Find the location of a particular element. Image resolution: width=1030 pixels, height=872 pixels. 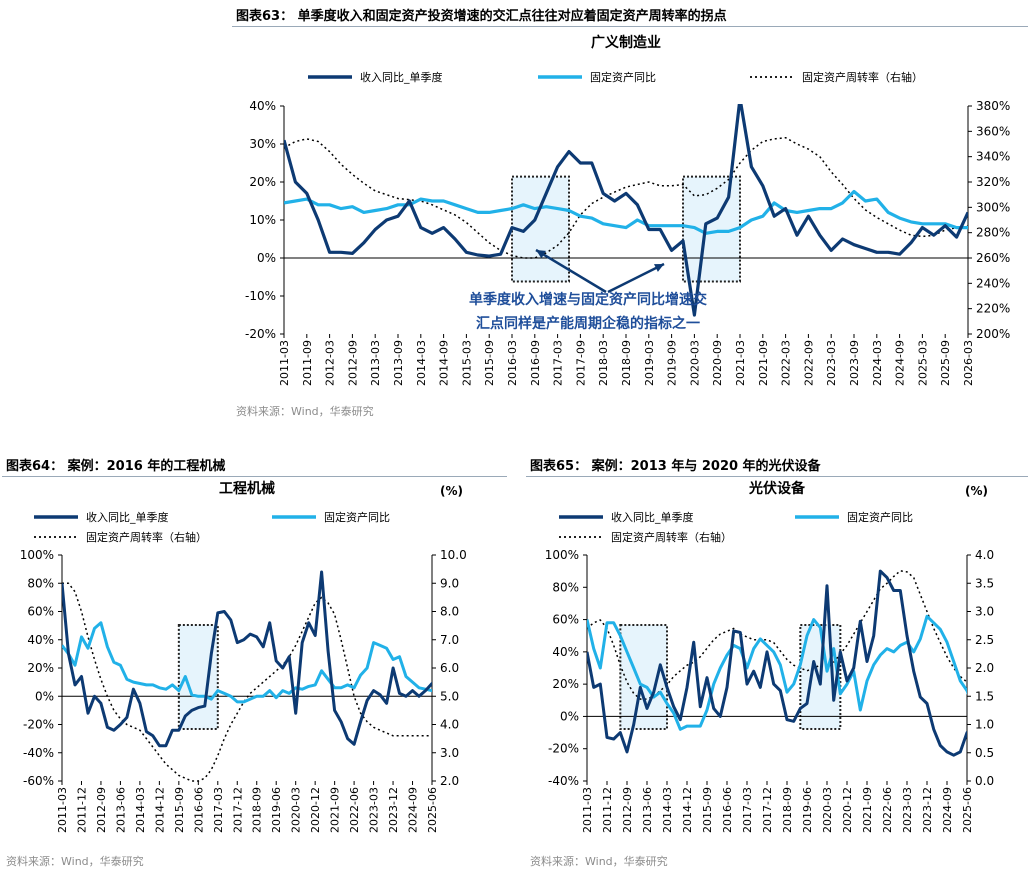

annotation-text: 单季度收入增速与固定资产同比增速交 is located at coordinates (588, 299).